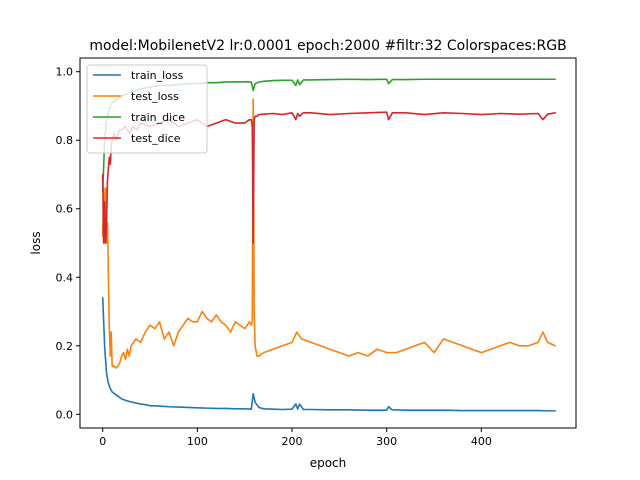  What do you see at coordinates (156, 138) in the screenshot?
I see `legend-label-test-dice: test_dice` at bounding box center [156, 138].